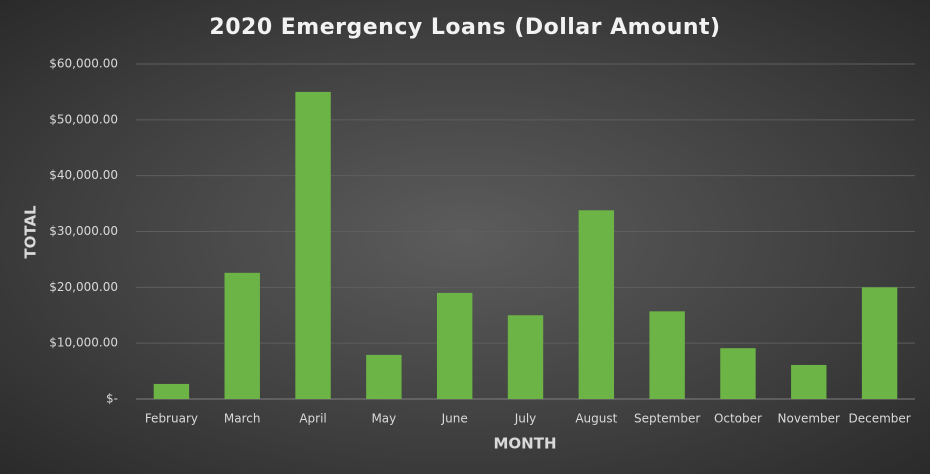 This screenshot has height=474, width=930. I want to click on x-tick-label: March, so click(242, 419).